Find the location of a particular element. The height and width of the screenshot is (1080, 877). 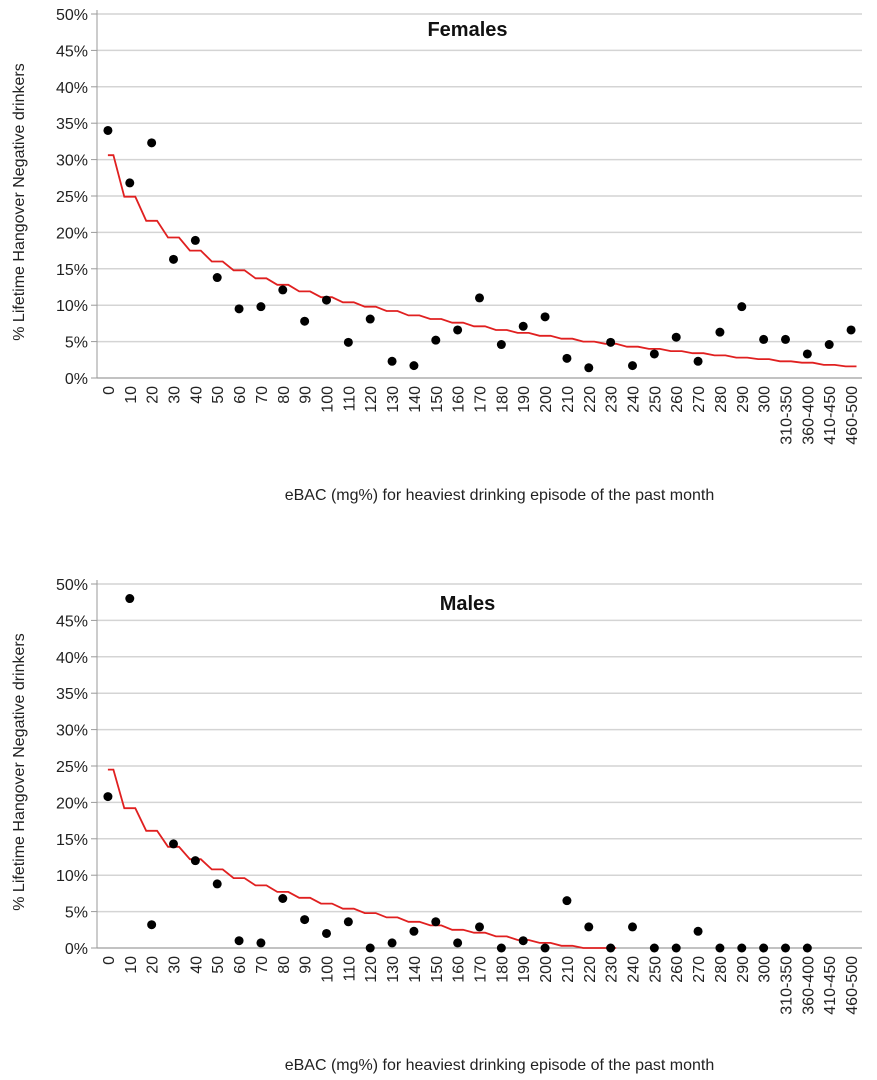

females-x-tick-label: 70 is located at coordinates (262, 395).